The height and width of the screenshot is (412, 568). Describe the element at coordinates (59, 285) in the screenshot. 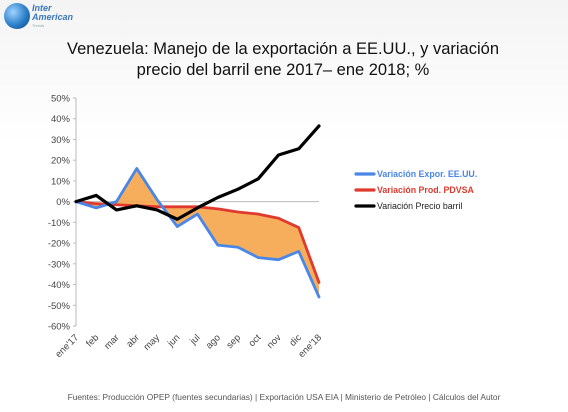

I see `y-tick-label: -40%` at that location.